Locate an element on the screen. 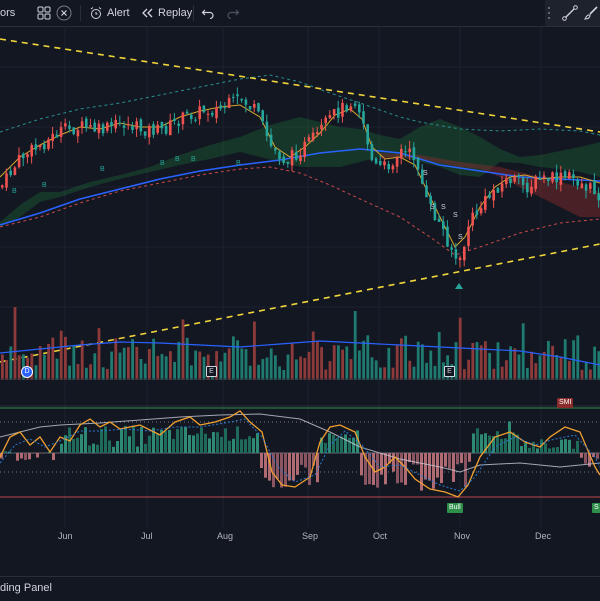 This screenshot has width=600, height=601. dividend-marker: D is located at coordinates (27, 372).